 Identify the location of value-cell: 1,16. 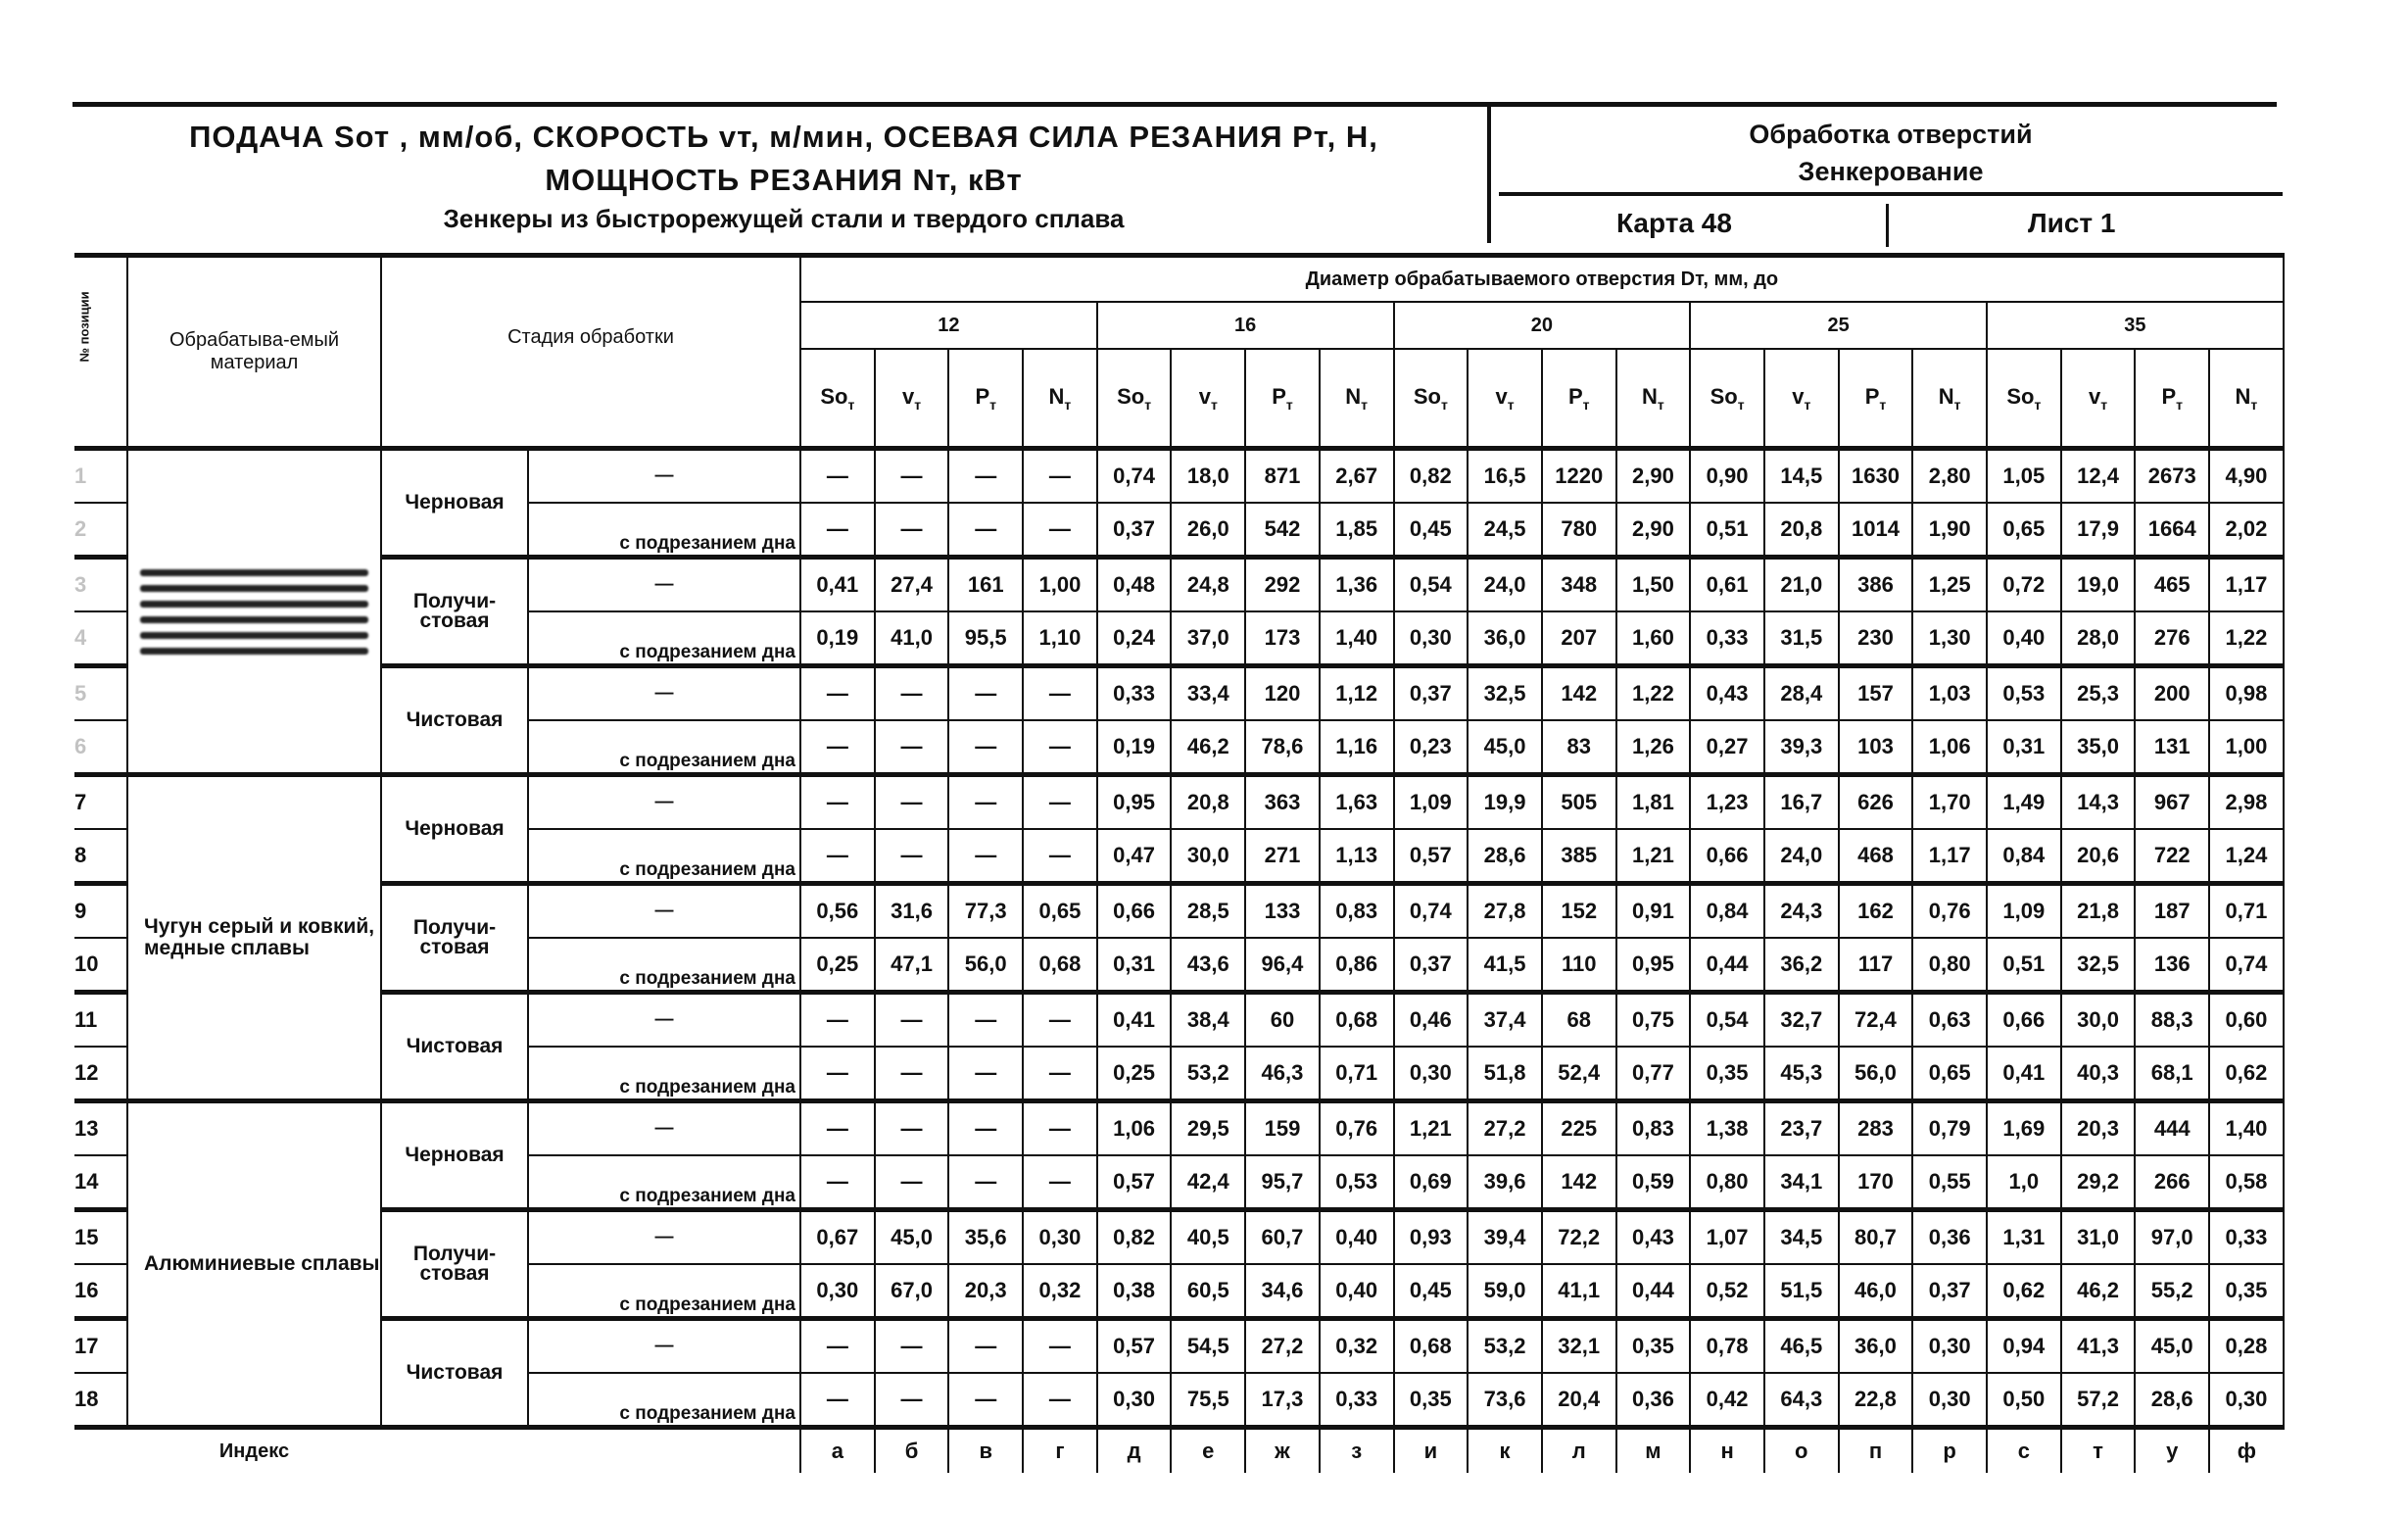
(1356, 748).